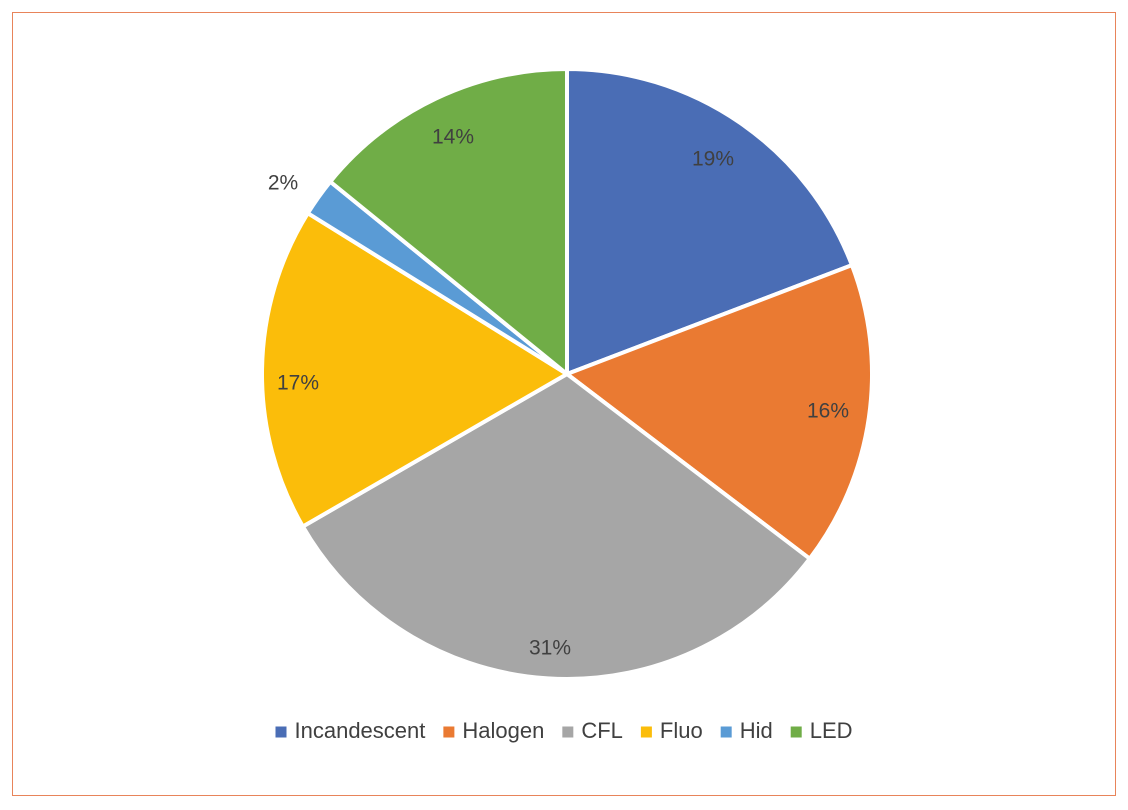 The width and height of the screenshot is (1128, 810). Describe the element at coordinates (448, 221) in the screenshot. I see `pie-slice-led` at that location.